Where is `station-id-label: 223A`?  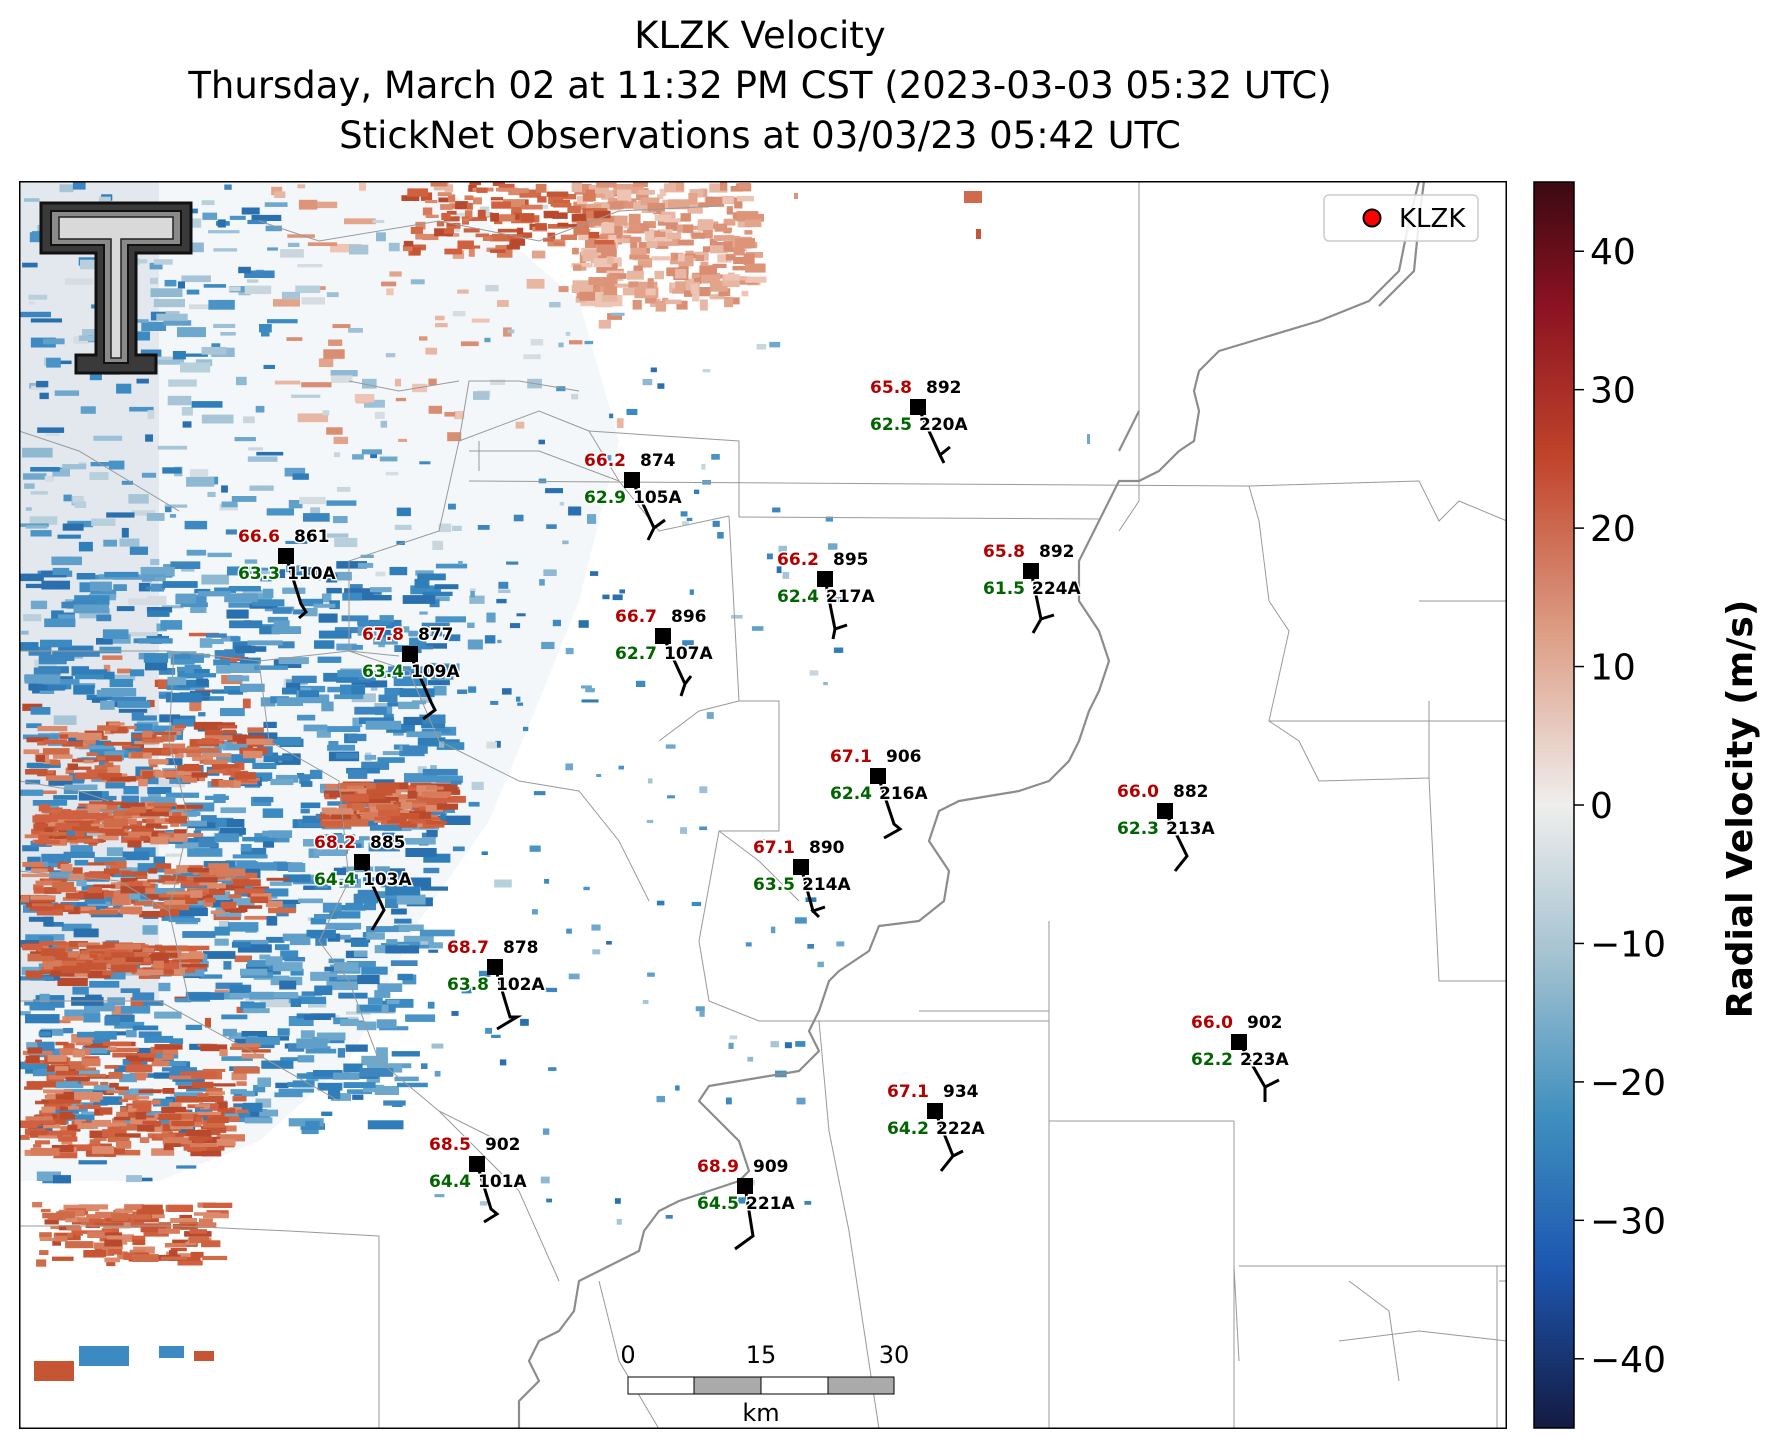
station-id-label: 223A is located at coordinates (1264, 1060).